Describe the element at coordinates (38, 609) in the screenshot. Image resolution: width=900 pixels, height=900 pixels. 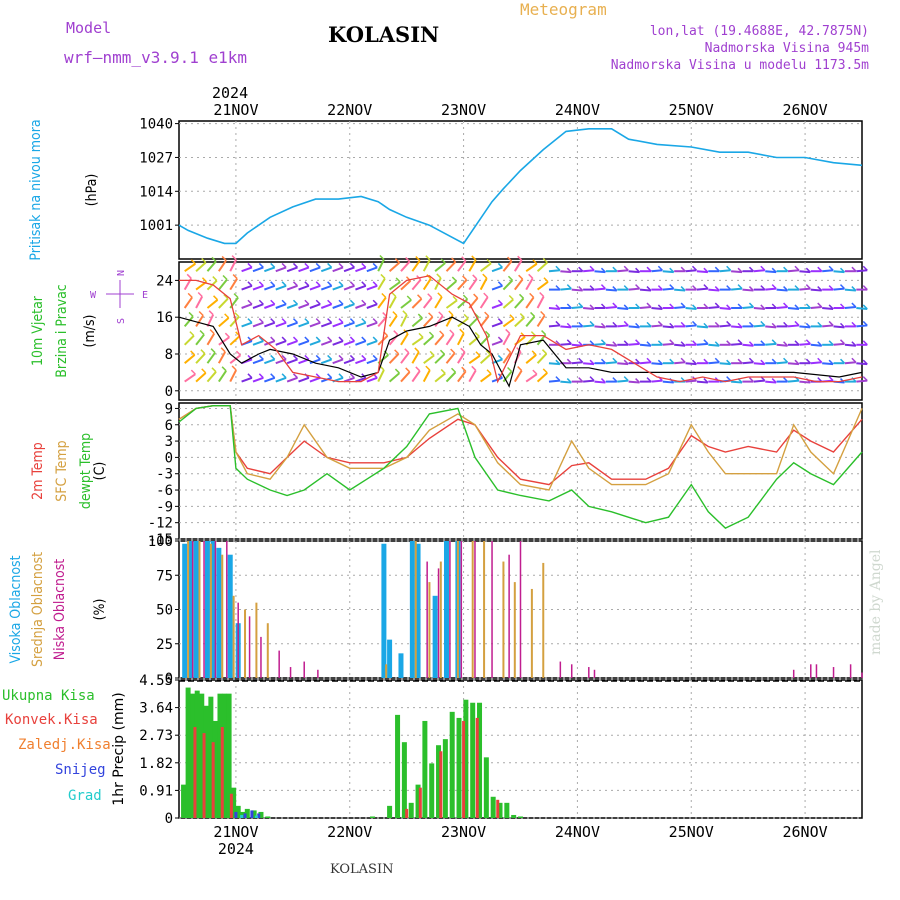
I see `ylabel-cloud_cover-1: Srednja Oblacnost` at that location.